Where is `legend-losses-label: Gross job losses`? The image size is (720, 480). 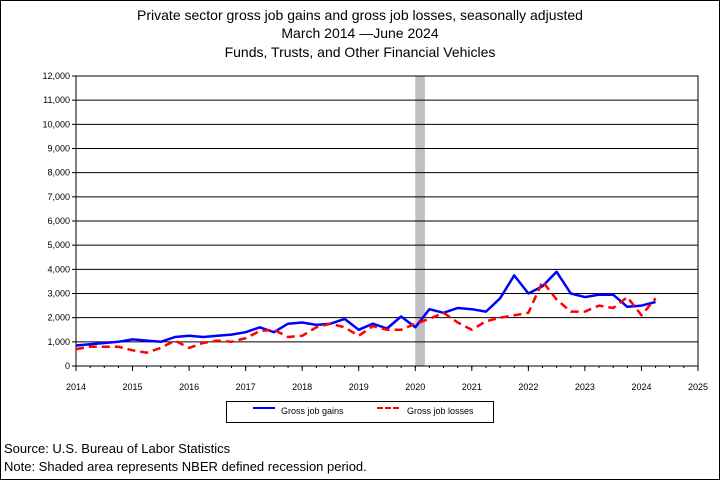 legend-losses-label: Gross job losses is located at coordinates (440, 411).